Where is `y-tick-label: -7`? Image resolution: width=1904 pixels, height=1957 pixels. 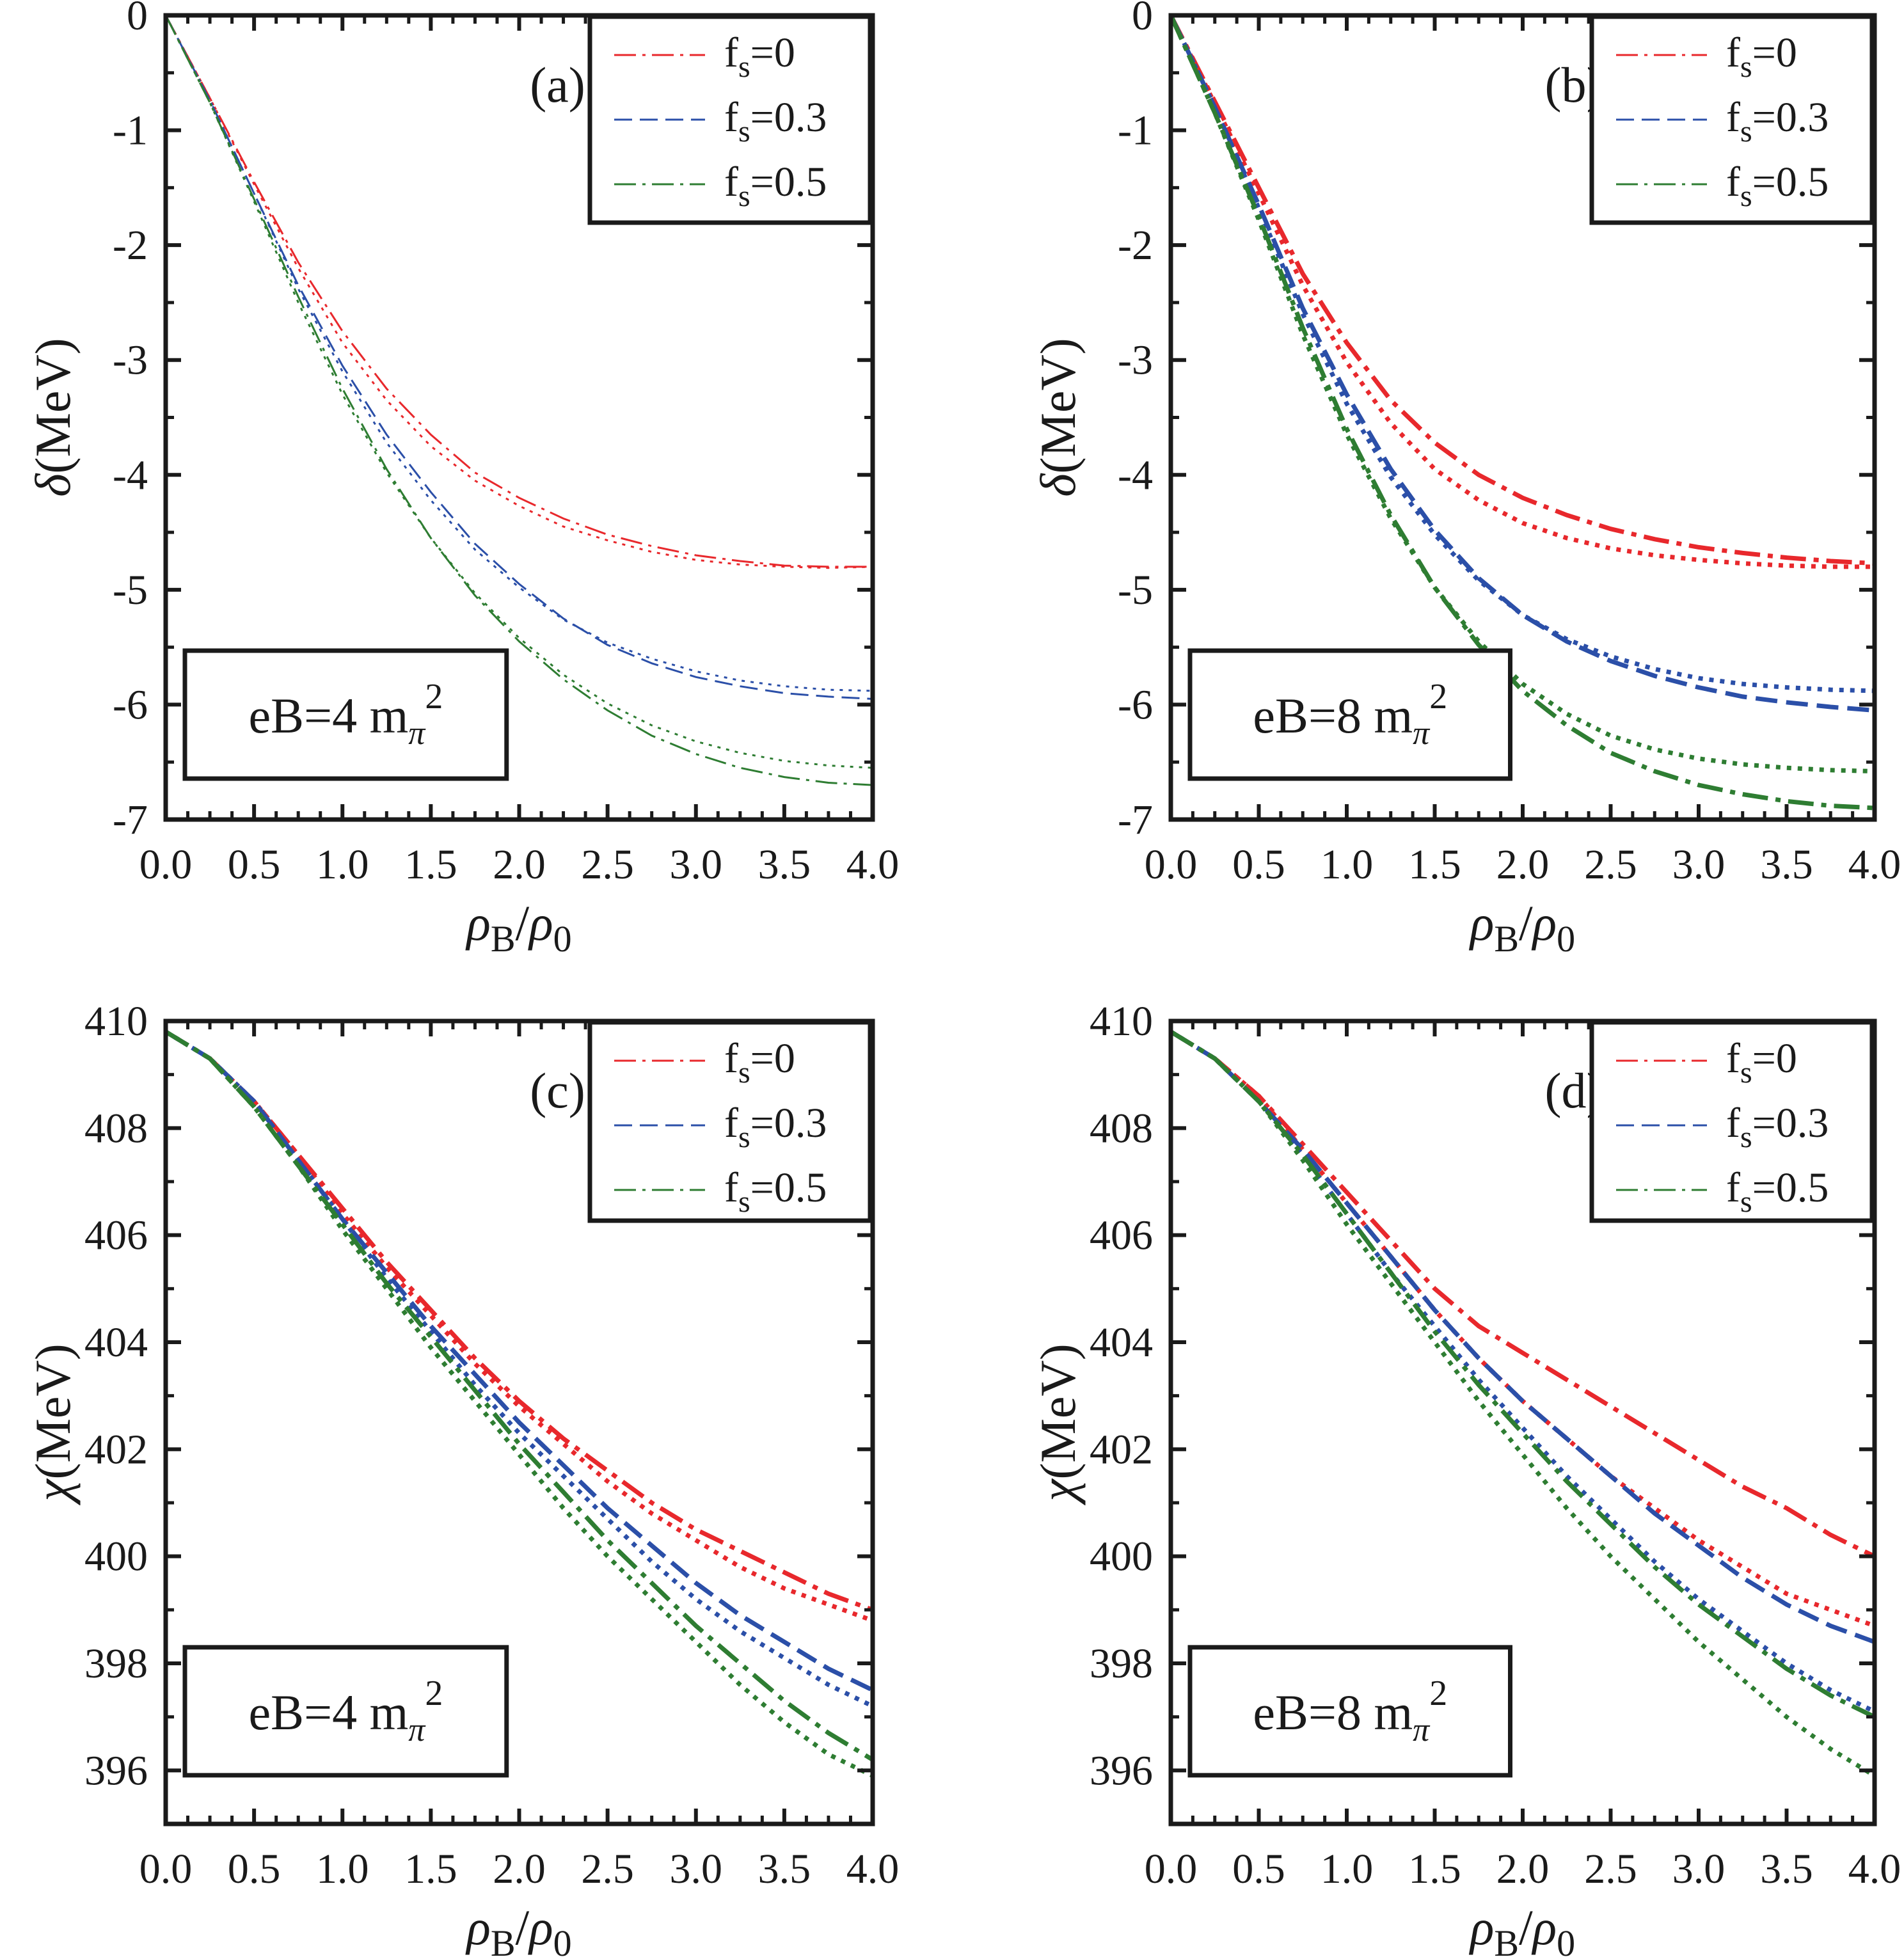
y-tick-label: -7 is located at coordinates (1135, 819).